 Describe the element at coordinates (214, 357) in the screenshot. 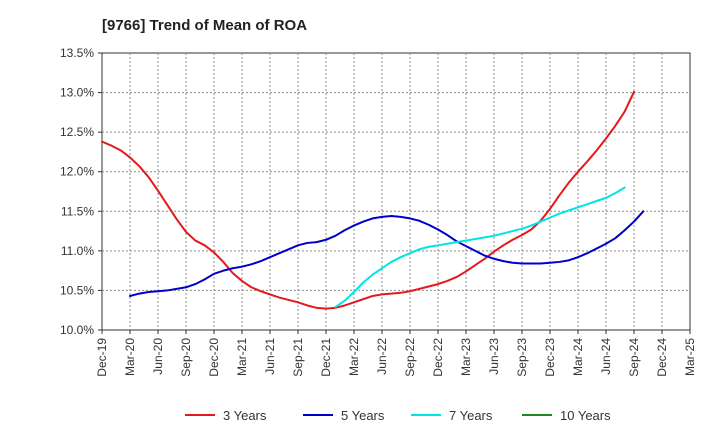

I see `x-tick-label: Dec-20` at that location.